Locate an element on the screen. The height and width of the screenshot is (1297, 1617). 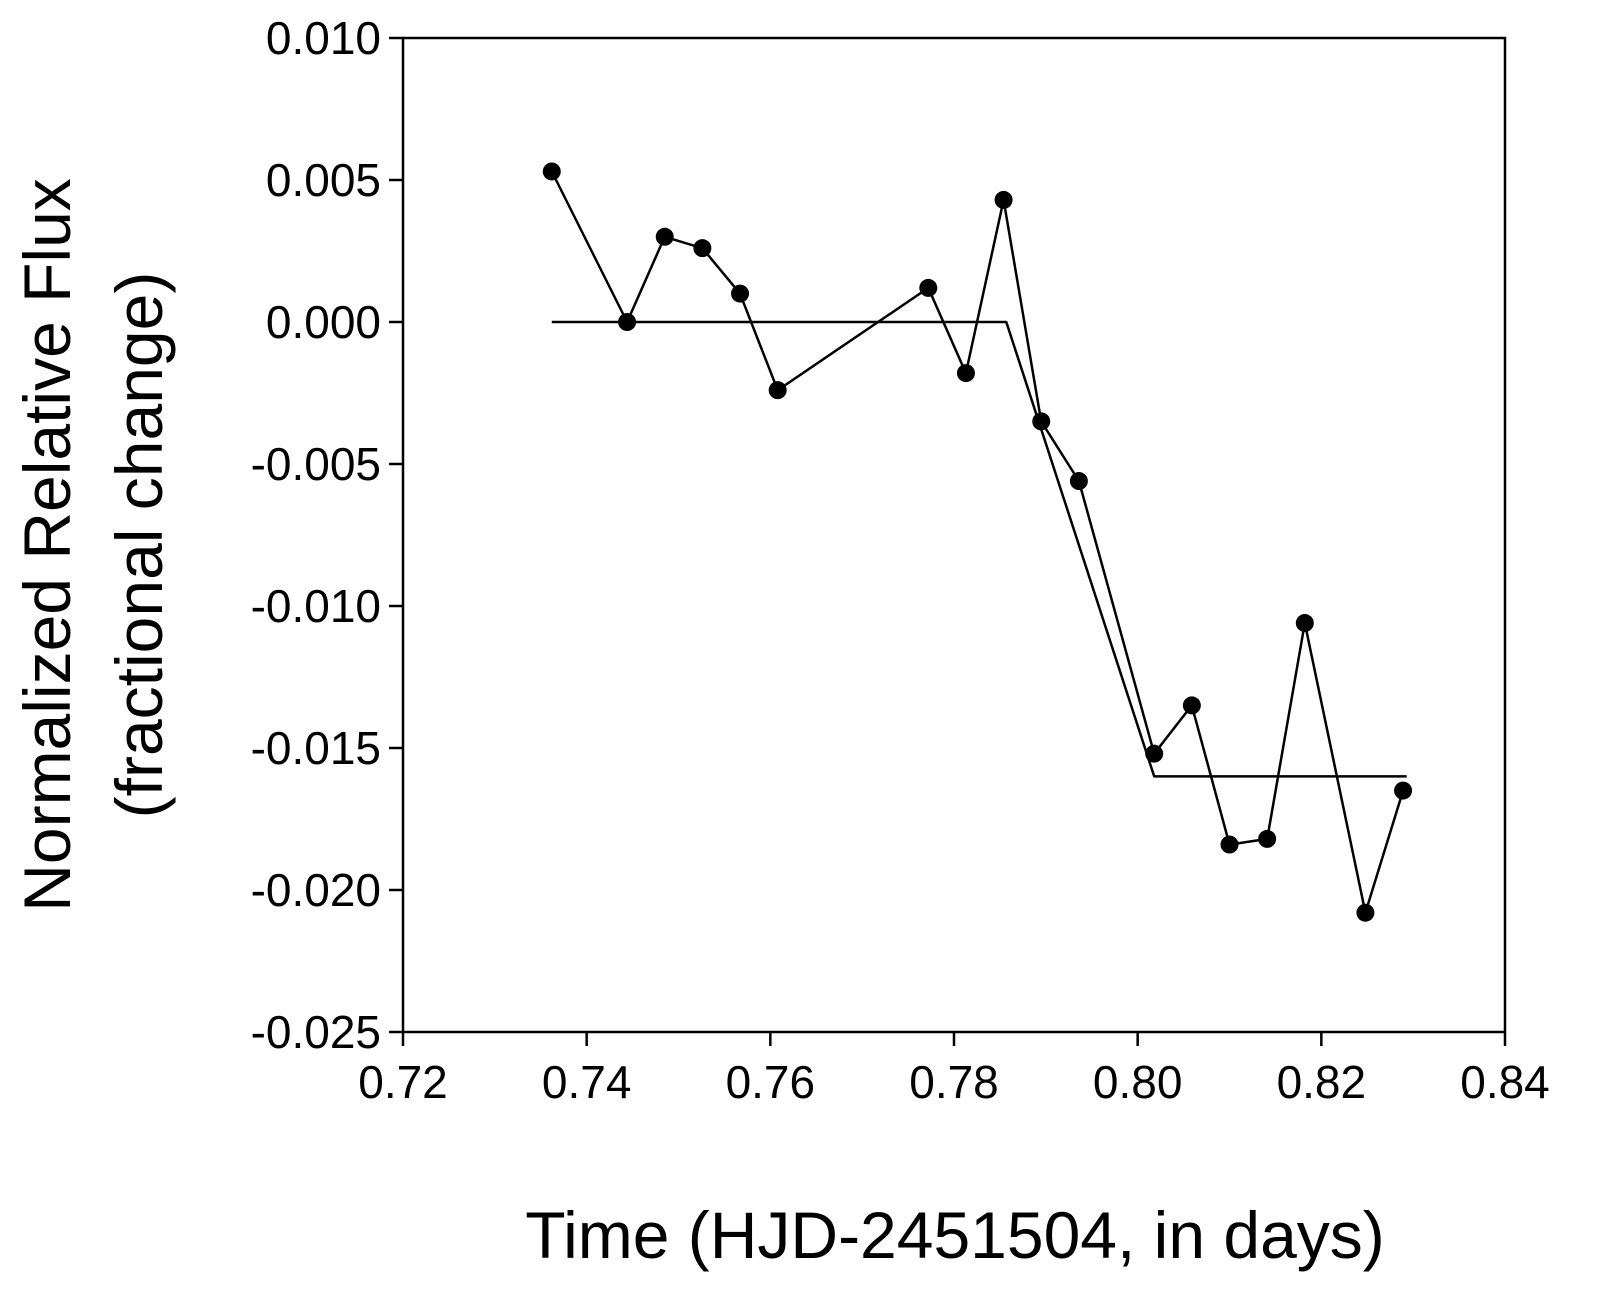
y-tick-label: -0.025 is located at coordinates (316, 1032).